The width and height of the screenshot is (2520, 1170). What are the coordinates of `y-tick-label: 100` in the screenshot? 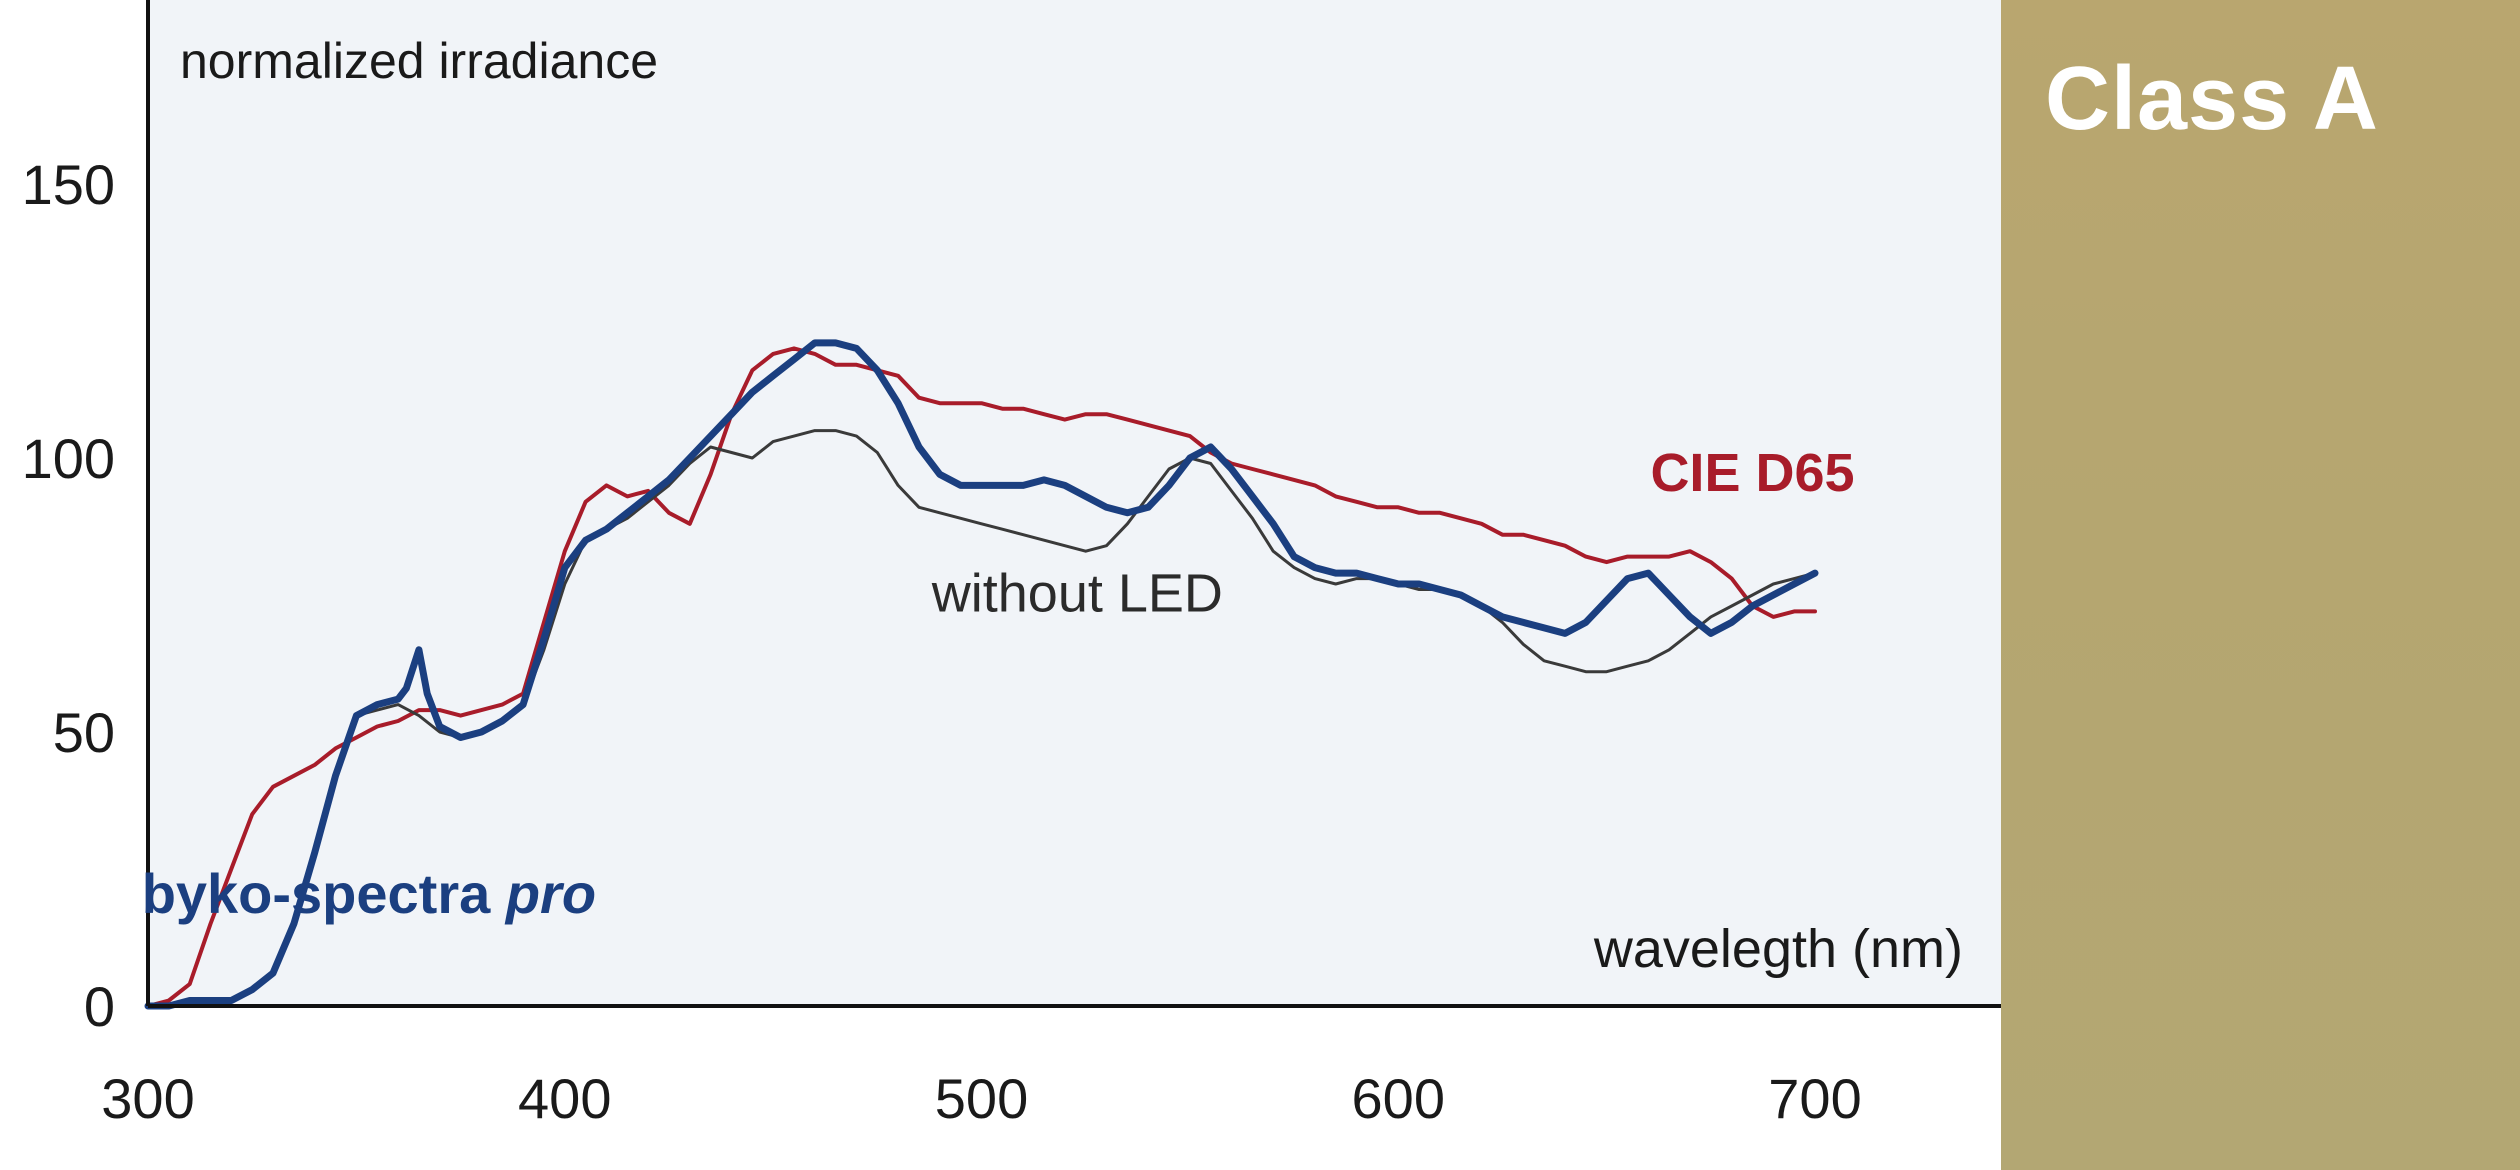 It's located at (68, 458).